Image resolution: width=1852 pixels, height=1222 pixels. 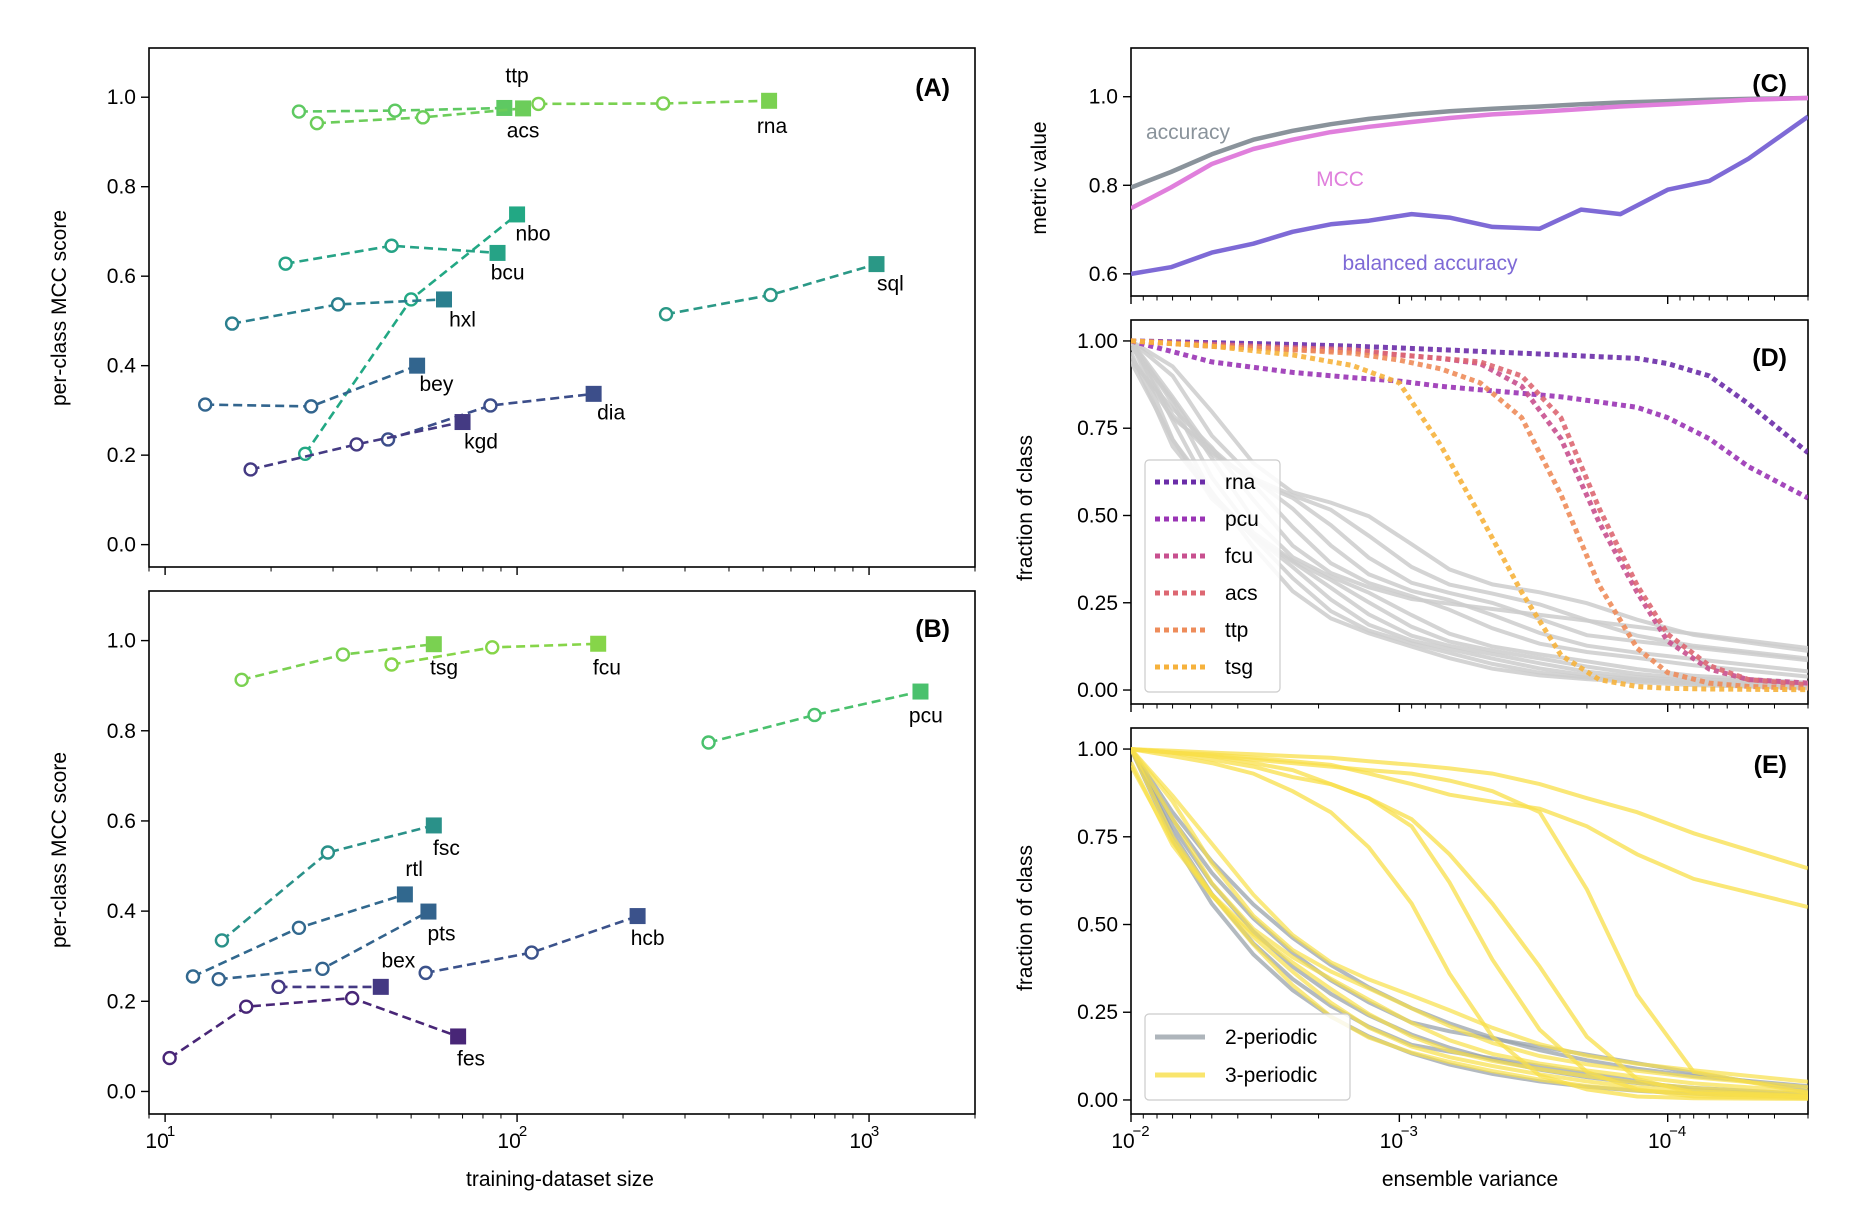 What do you see at coordinates (404, 894) in the screenshot?
I see `marker-square-rtl` at bounding box center [404, 894].